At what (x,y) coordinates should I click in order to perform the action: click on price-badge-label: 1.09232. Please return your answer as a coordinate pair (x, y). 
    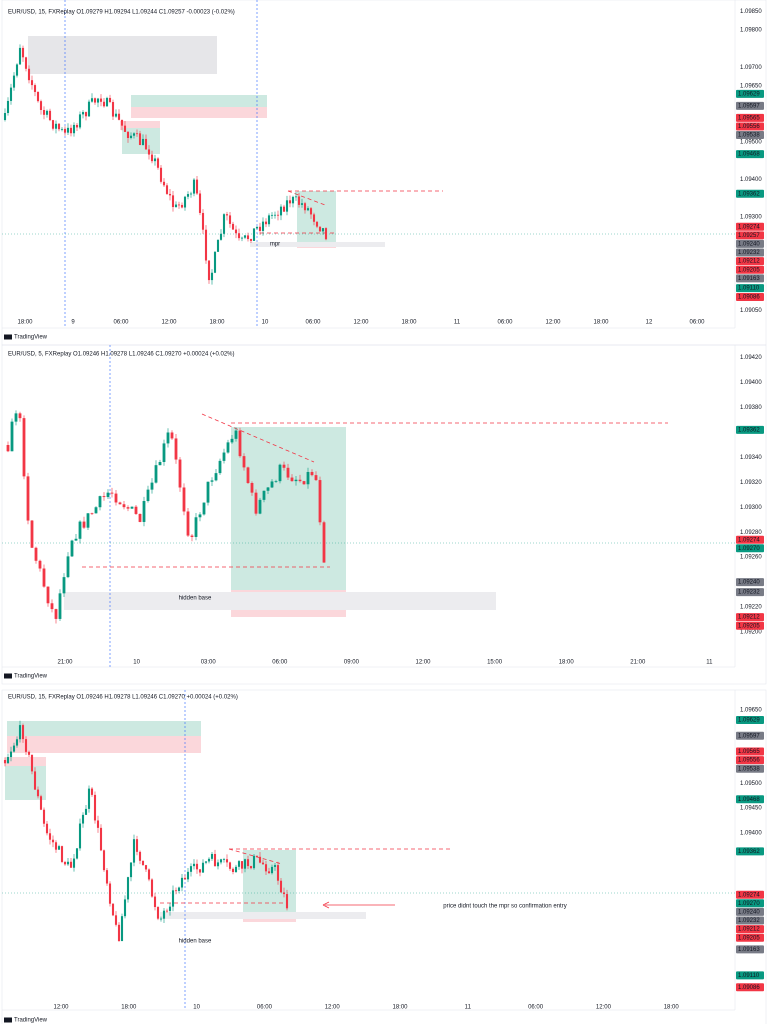
    Looking at the image, I should click on (749, 921).